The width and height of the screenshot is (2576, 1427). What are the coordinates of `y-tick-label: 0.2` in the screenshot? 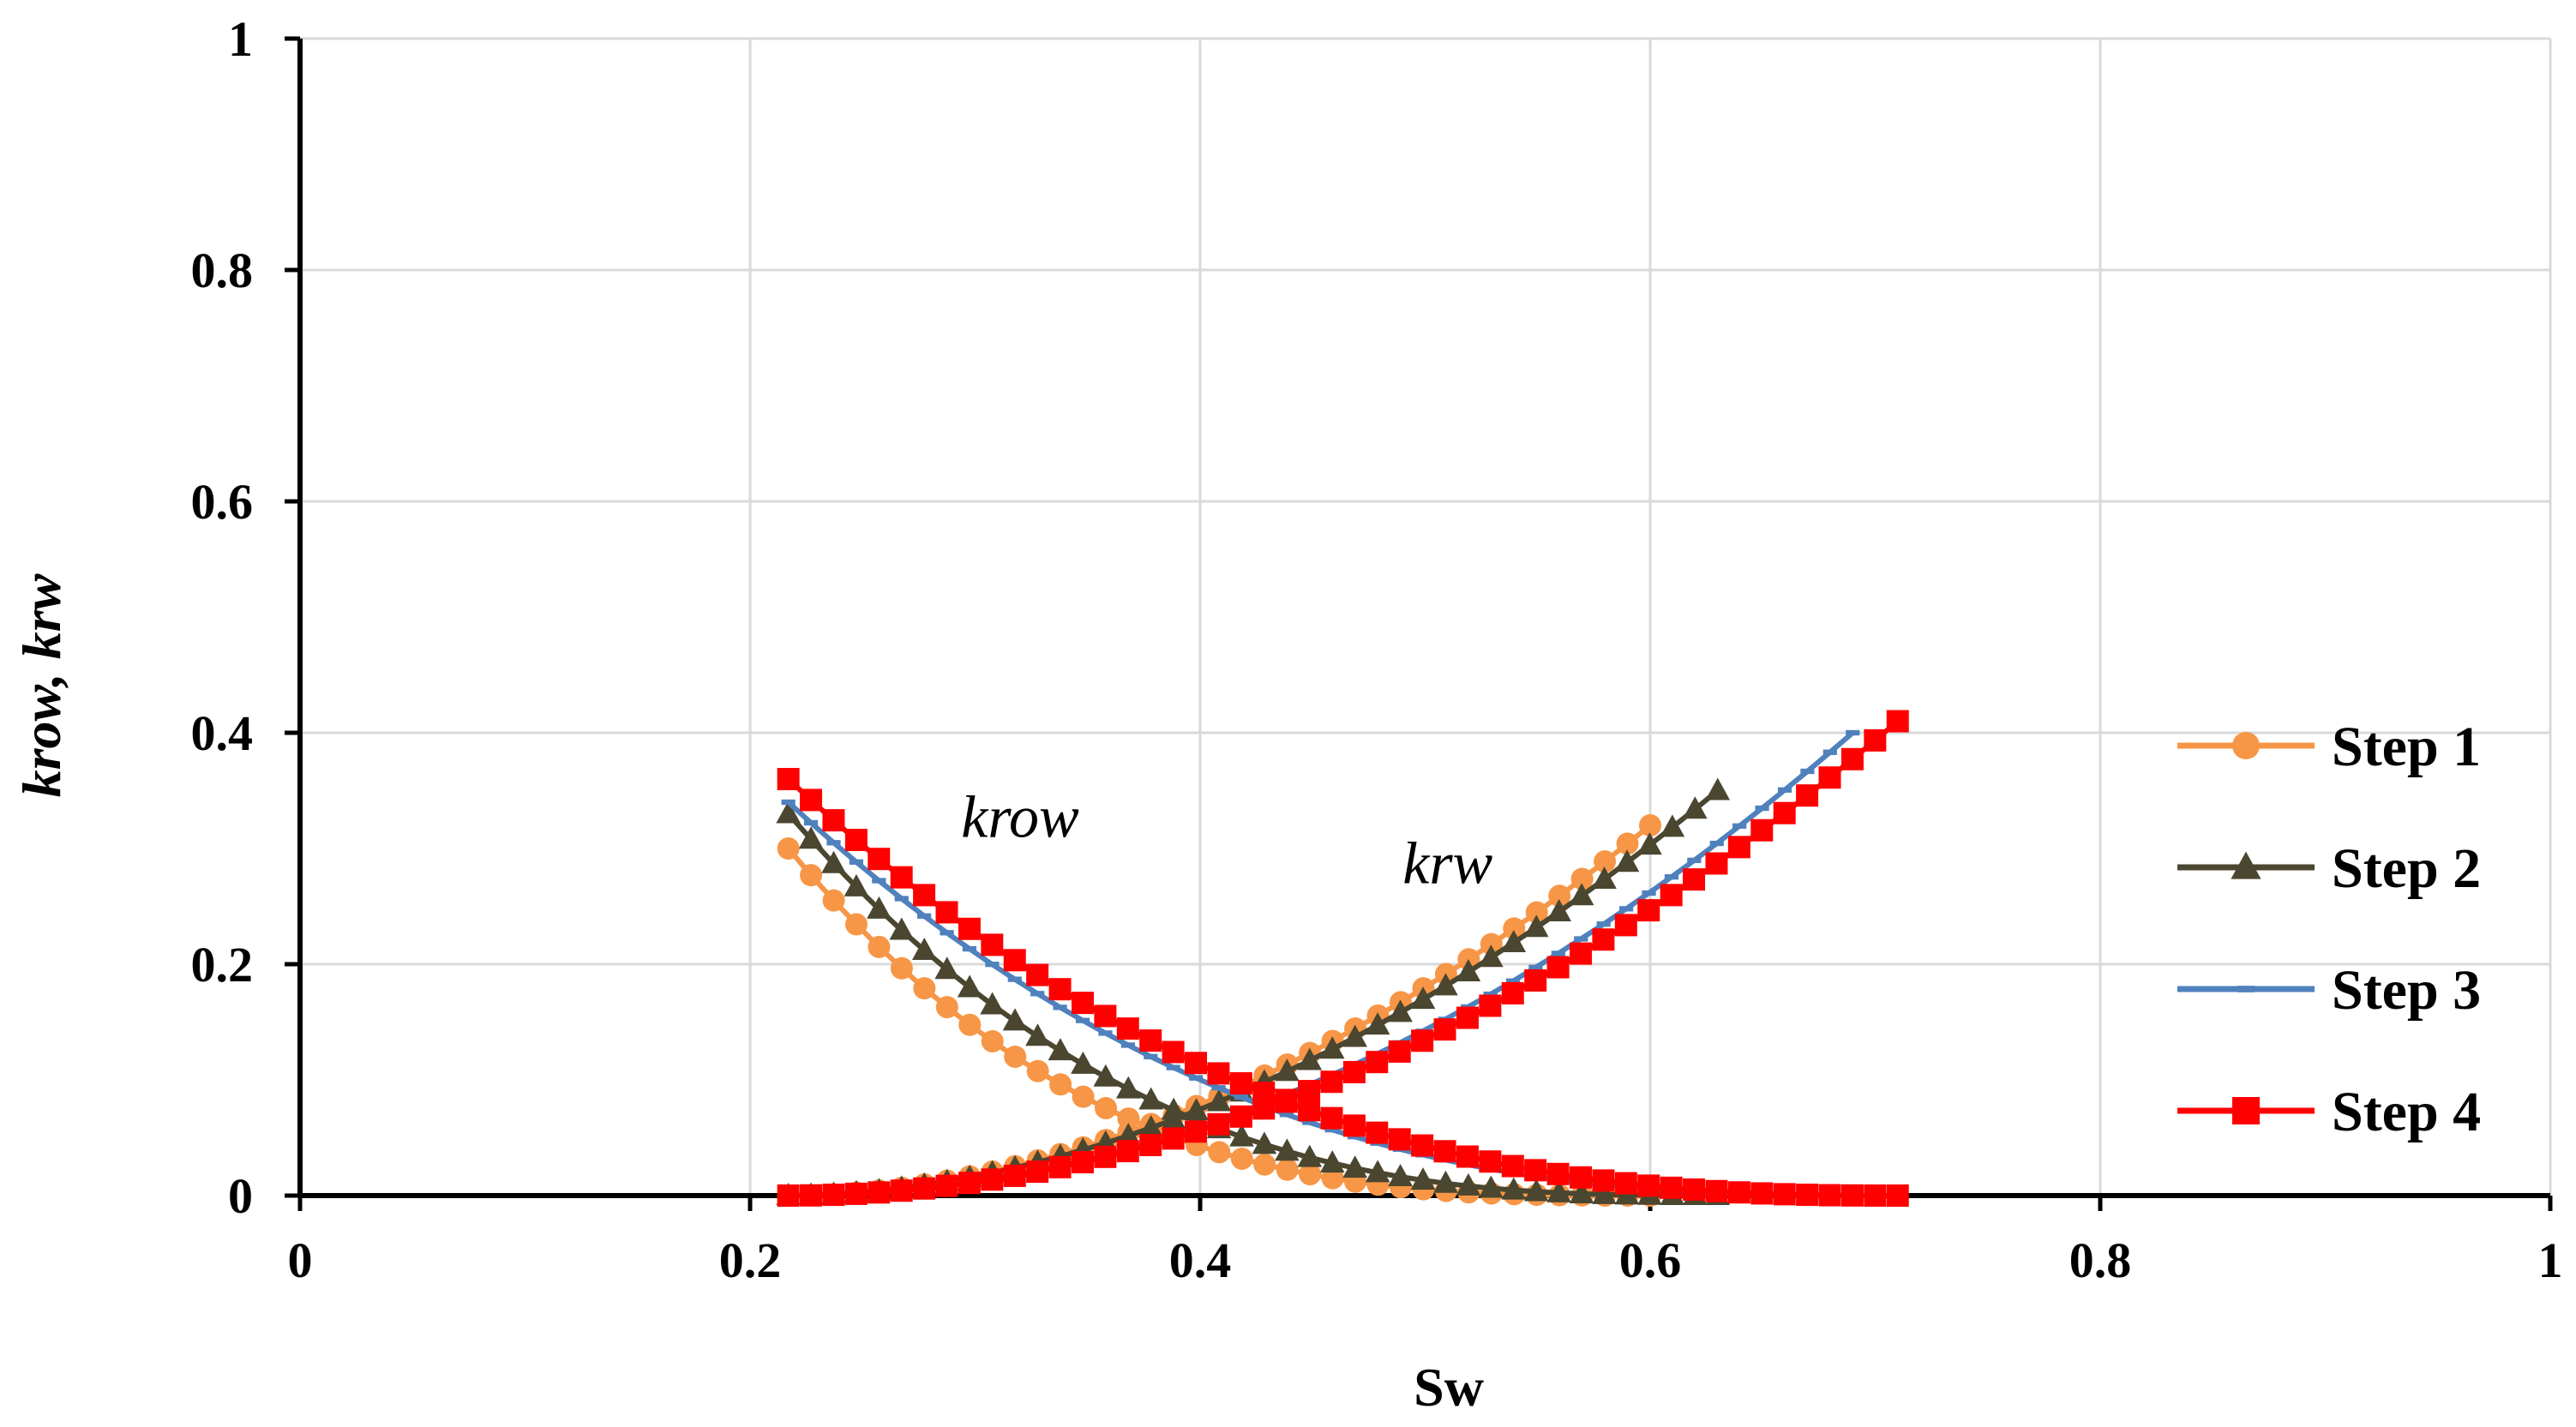 It's located at (222, 965).